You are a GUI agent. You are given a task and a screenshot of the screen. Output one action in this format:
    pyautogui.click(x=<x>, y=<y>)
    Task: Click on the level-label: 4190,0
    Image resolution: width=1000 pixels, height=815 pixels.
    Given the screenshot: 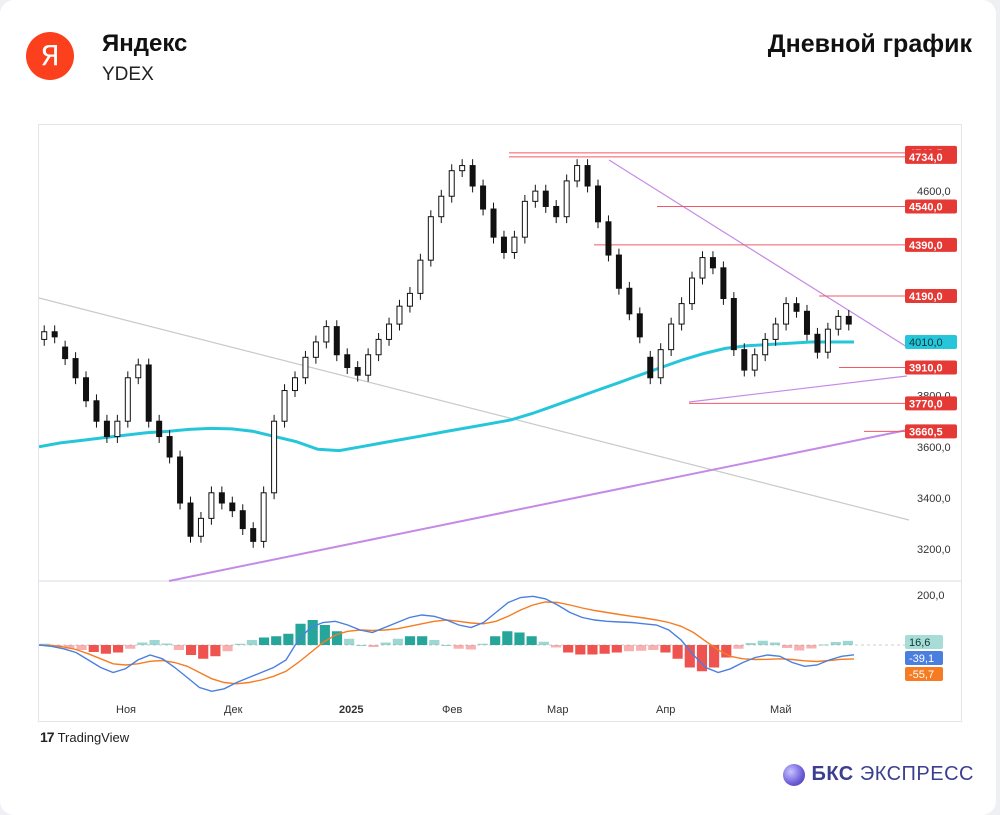 What is the action you would take?
    pyautogui.click(x=926, y=297)
    